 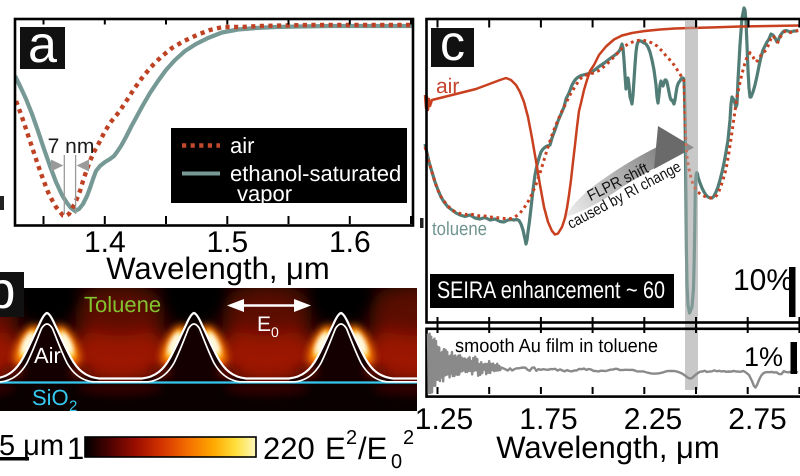 I want to click on svg-text: Toluene, so click(x=122, y=304).